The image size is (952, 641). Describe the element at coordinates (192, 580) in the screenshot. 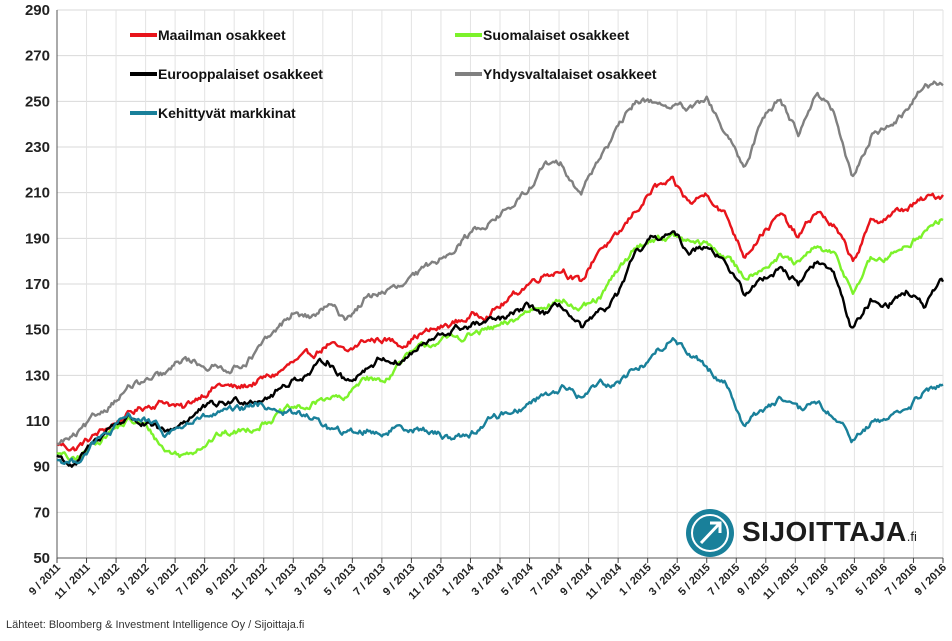

I see `x-tick-label: 7 / 2012` at that location.